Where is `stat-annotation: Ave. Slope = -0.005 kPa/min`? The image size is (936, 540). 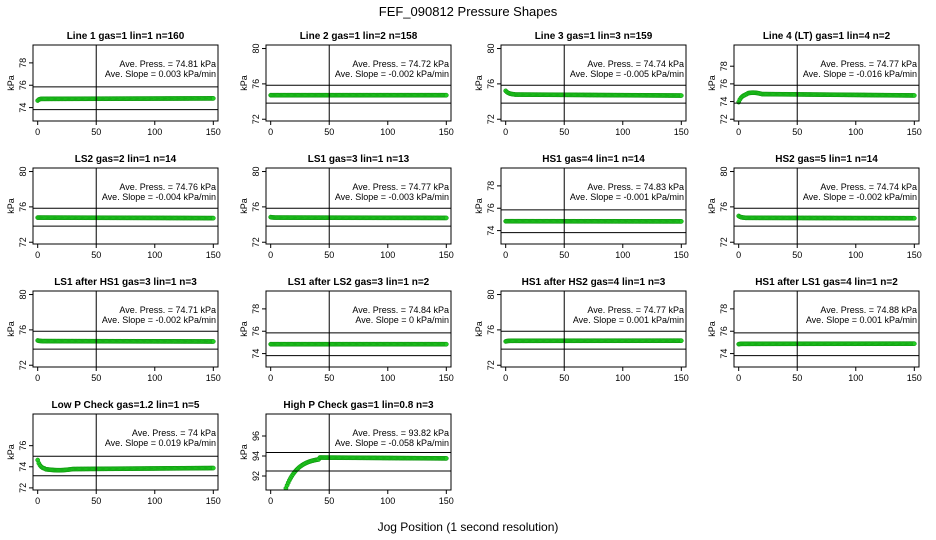 stat-annotation: Ave. Slope = -0.005 kPa/min is located at coordinates (627, 74).